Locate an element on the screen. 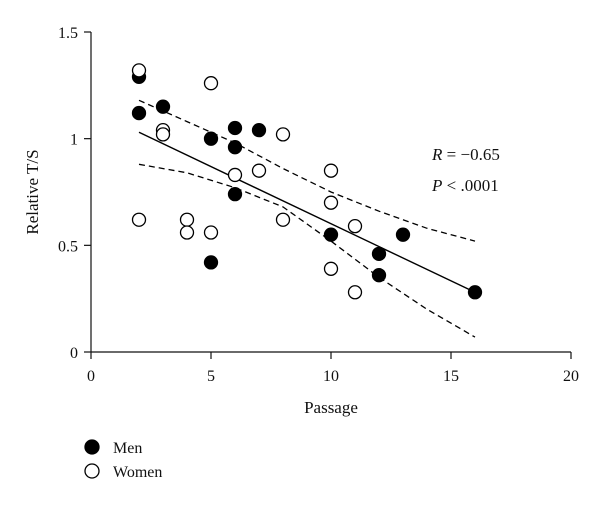 The width and height of the screenshot is (600, 508). x-axis-title: Passage is located at coordinates (331, 407).